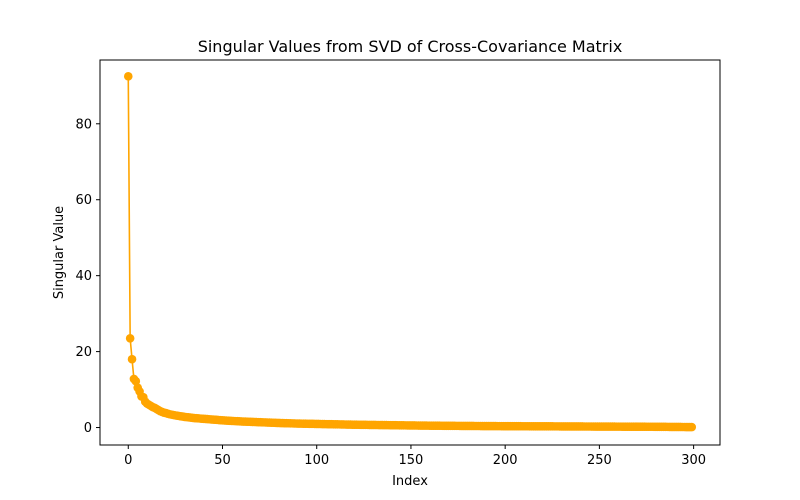  Describe the element at coordinates (410, 481) in the screenshot. I see `x-axis-label: Index` at that location.